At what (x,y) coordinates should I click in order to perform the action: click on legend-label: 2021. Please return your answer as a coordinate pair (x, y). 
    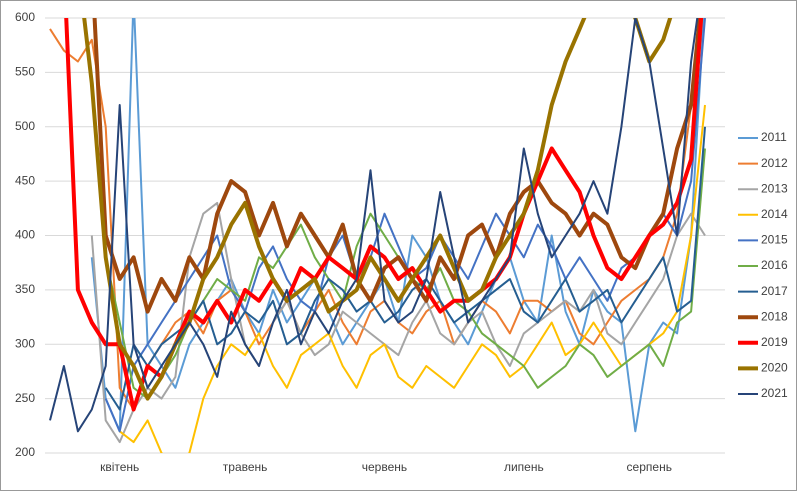
    Looking at the image, I should click on (774, 393).